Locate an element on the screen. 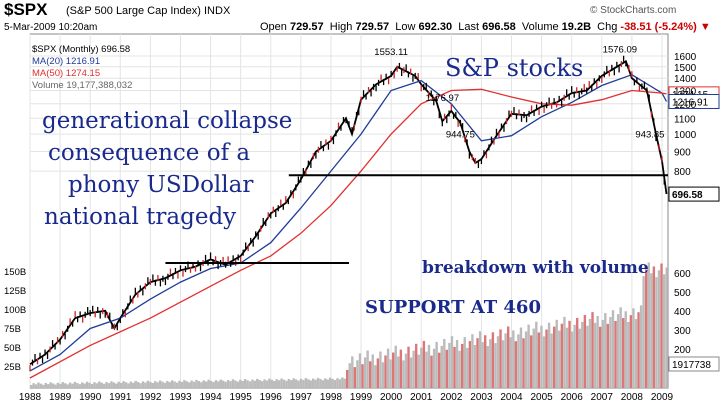 The image size is (720, 406). low-label: Low is located at coordinates (405, 27).